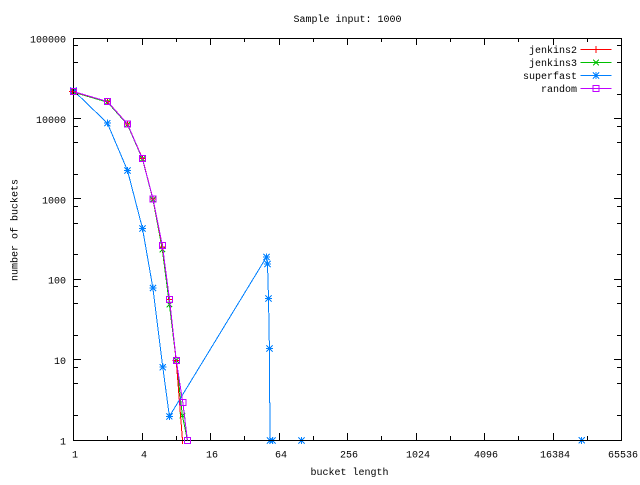 The height and width of the screenshot is (485, 640). What do you see at coordinates (623, 456) in the screenshot?
I see `svg-text: 65536` at bounding box center [623, 456].